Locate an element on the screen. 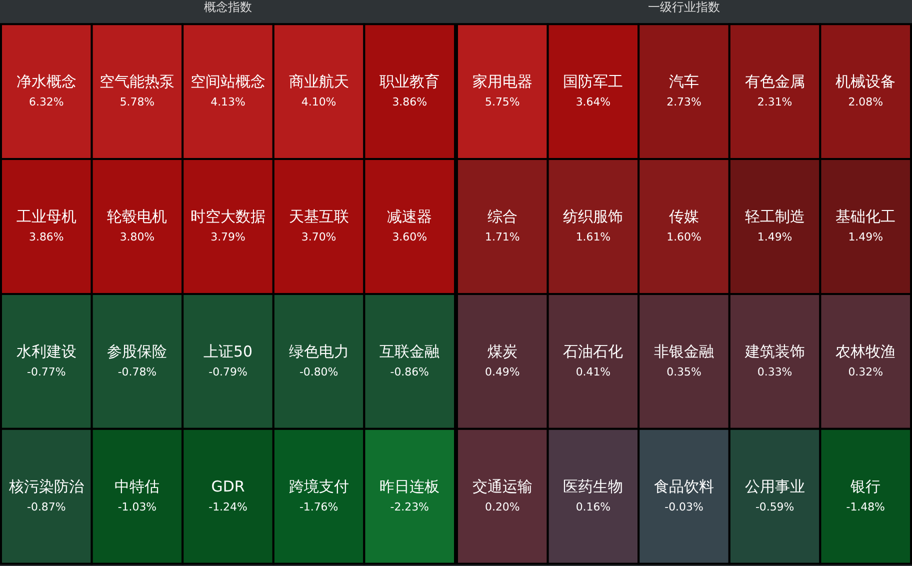 Image resolution: width=912 pixels, height=566 pixels. data-label: 3.64% is located at coordinates (593, 102).